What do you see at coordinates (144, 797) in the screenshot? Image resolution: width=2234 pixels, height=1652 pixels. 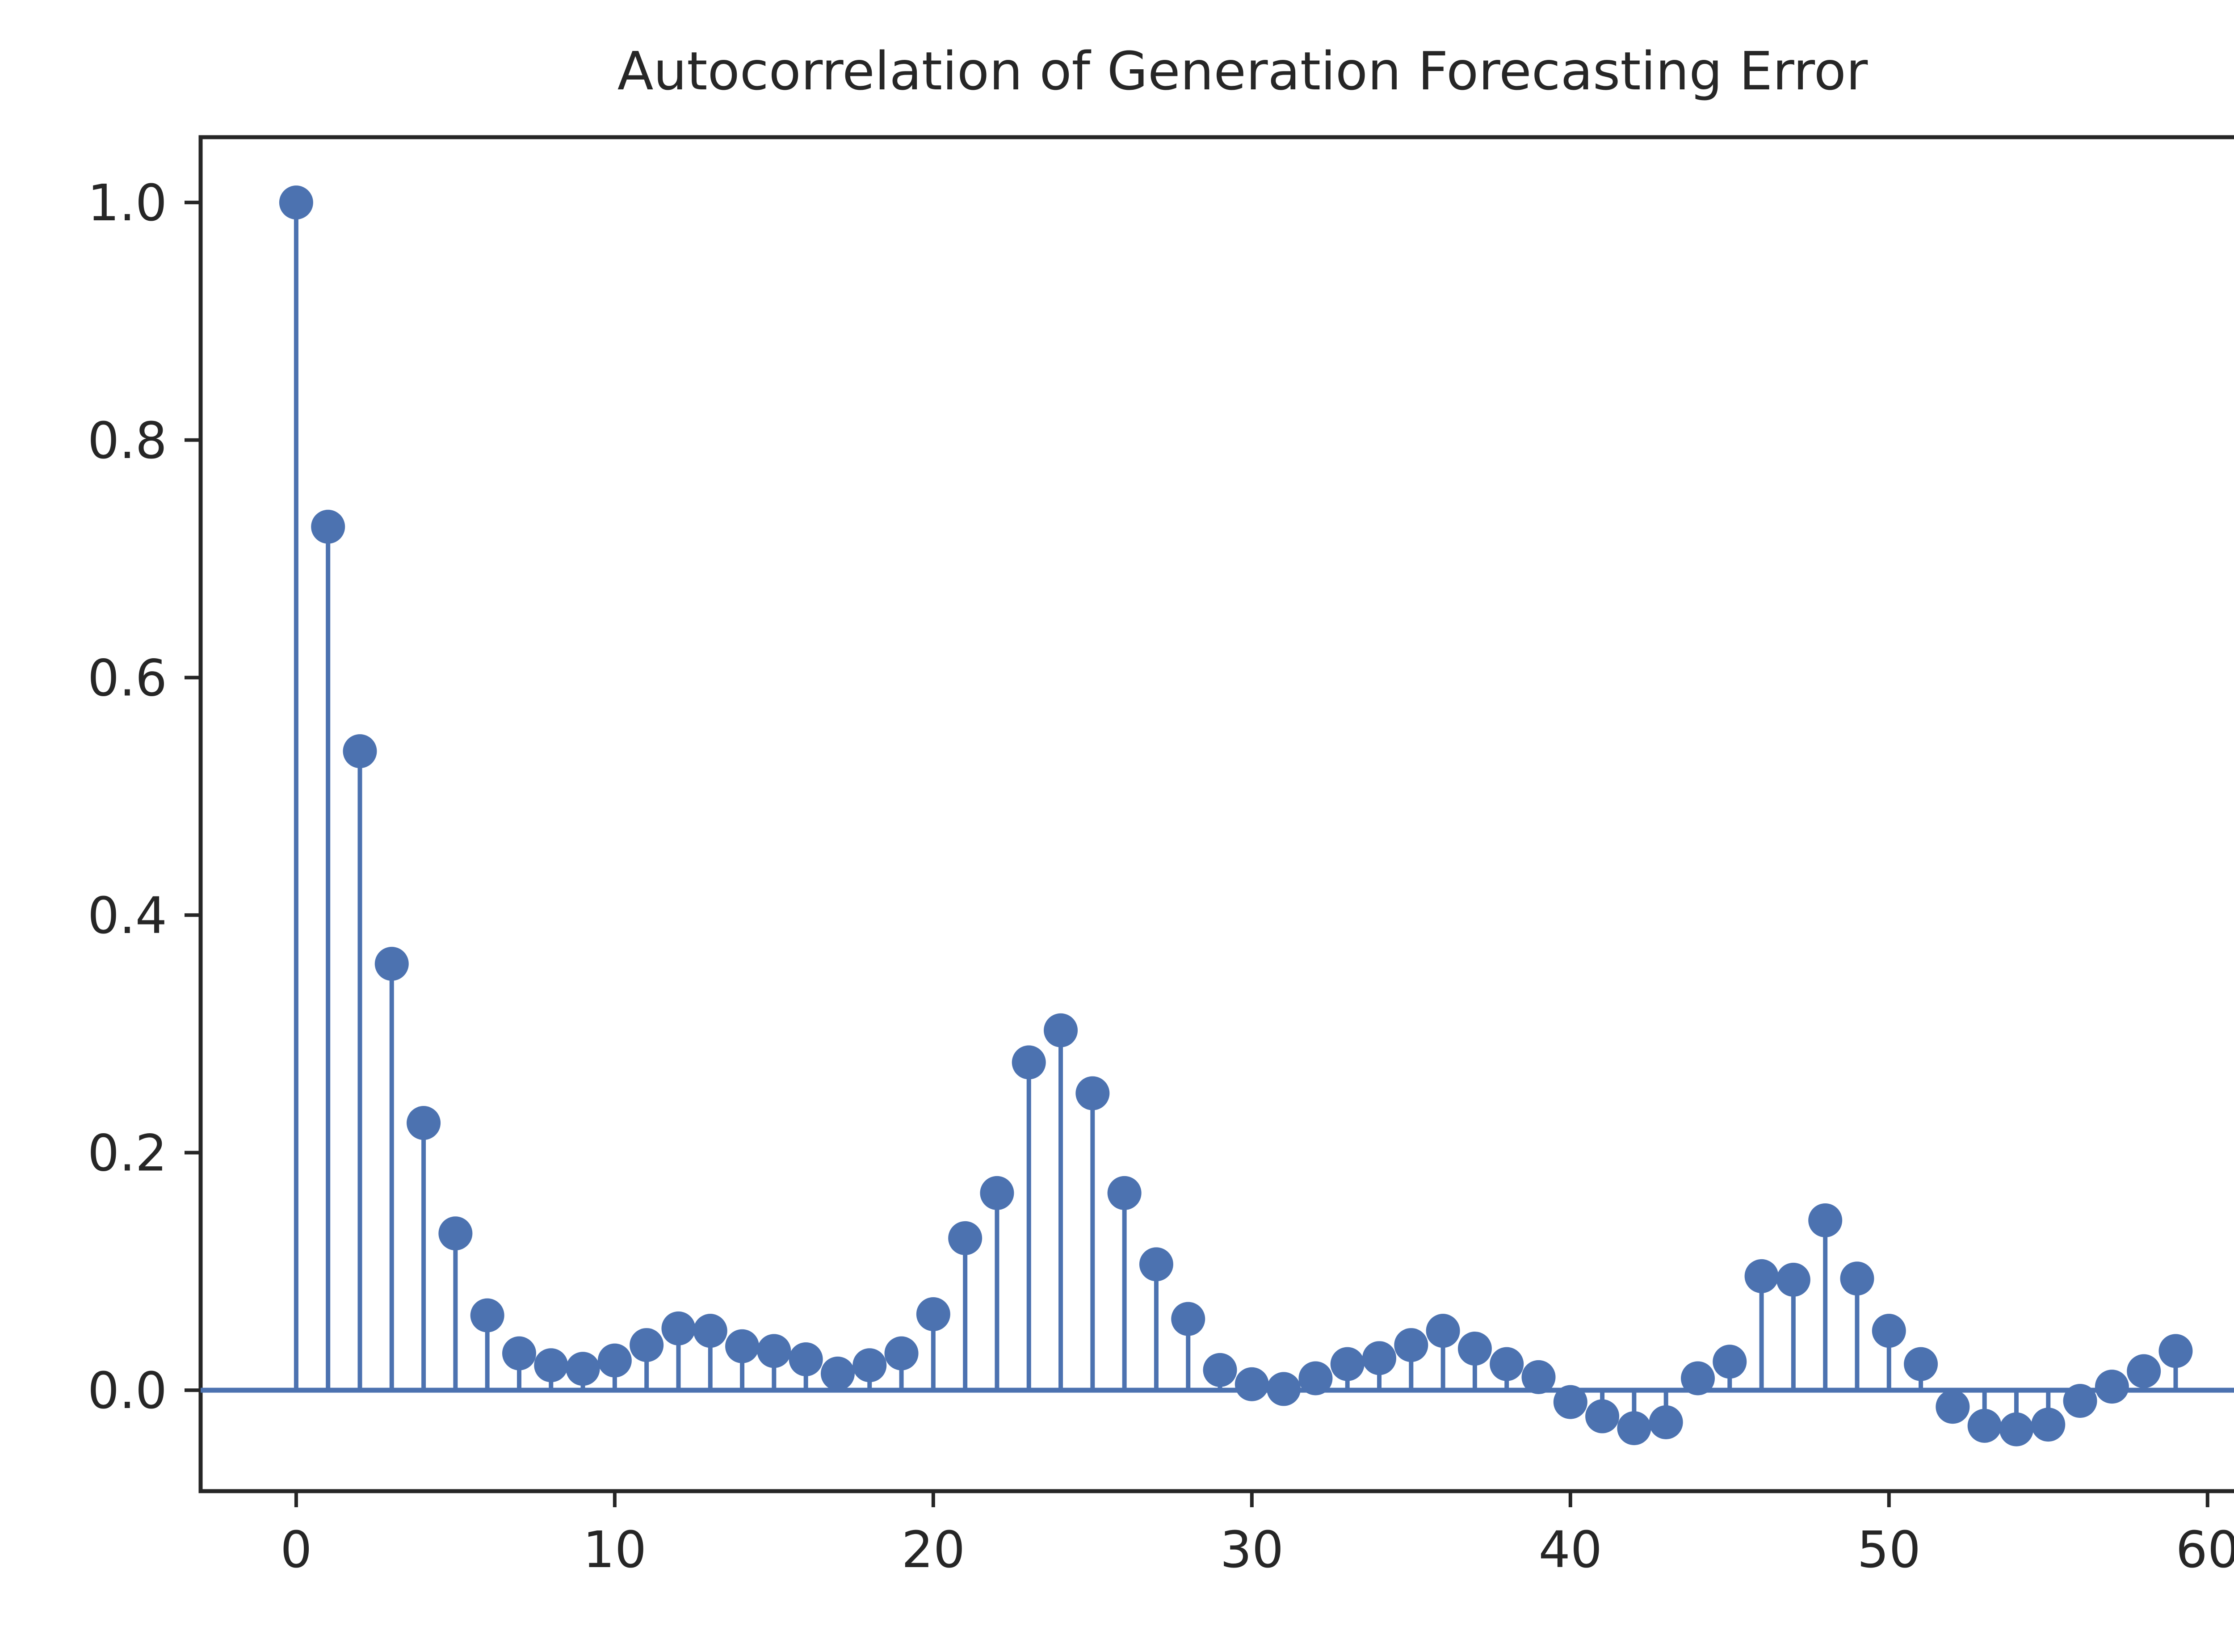 I see `y-axis: 0.0 0.2 0.4 0.6 0.8 1.0` at bounding box center [144, 797].